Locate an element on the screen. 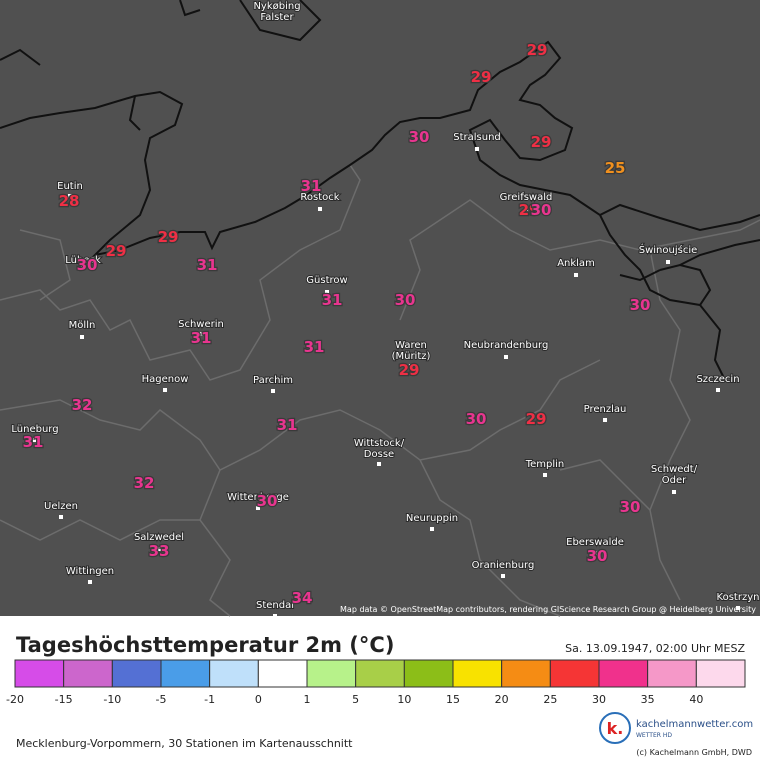 This screenshot has height=760, width=760. brand: kachelmannwetter.com is located at coordinates (694, 724).